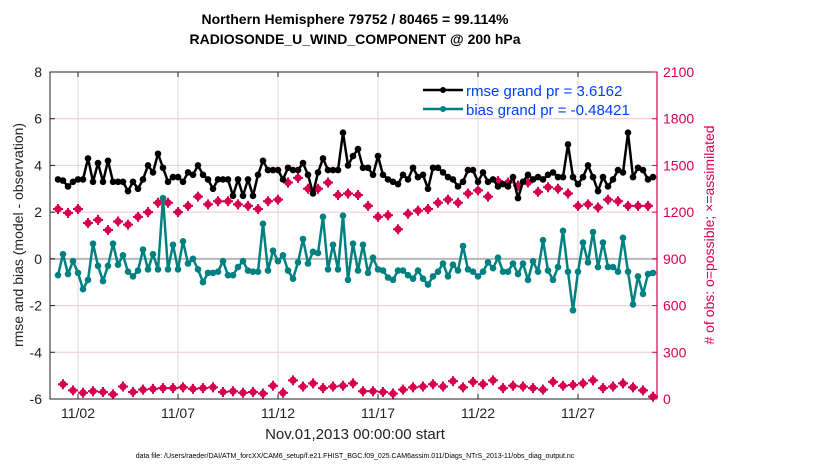 This screenshot has height=470, width=830. I want to click on y-axis-label: rmse and bias (model - observation), so click(18, 235).